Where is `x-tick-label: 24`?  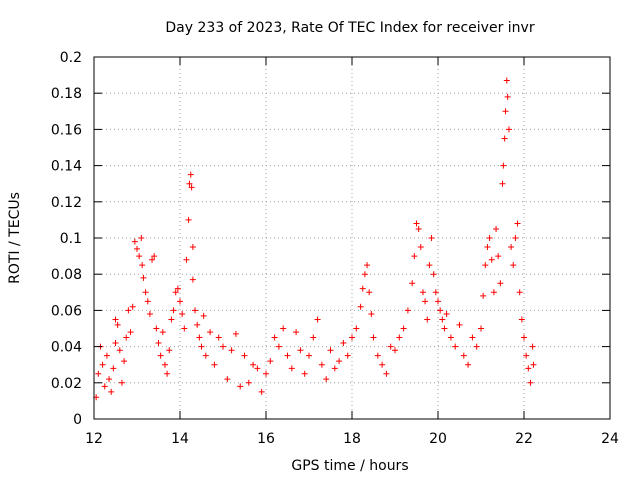 x-tick-label: 24 is located at coordinates (610, 439).